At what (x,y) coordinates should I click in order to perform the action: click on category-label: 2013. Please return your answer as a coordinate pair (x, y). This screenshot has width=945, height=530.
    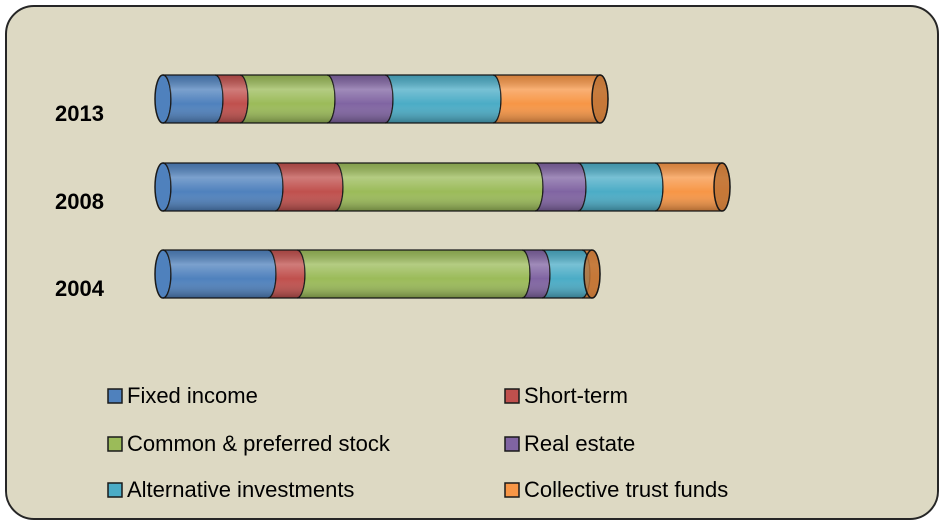
    Looking at the image, I should click on (79, 113).